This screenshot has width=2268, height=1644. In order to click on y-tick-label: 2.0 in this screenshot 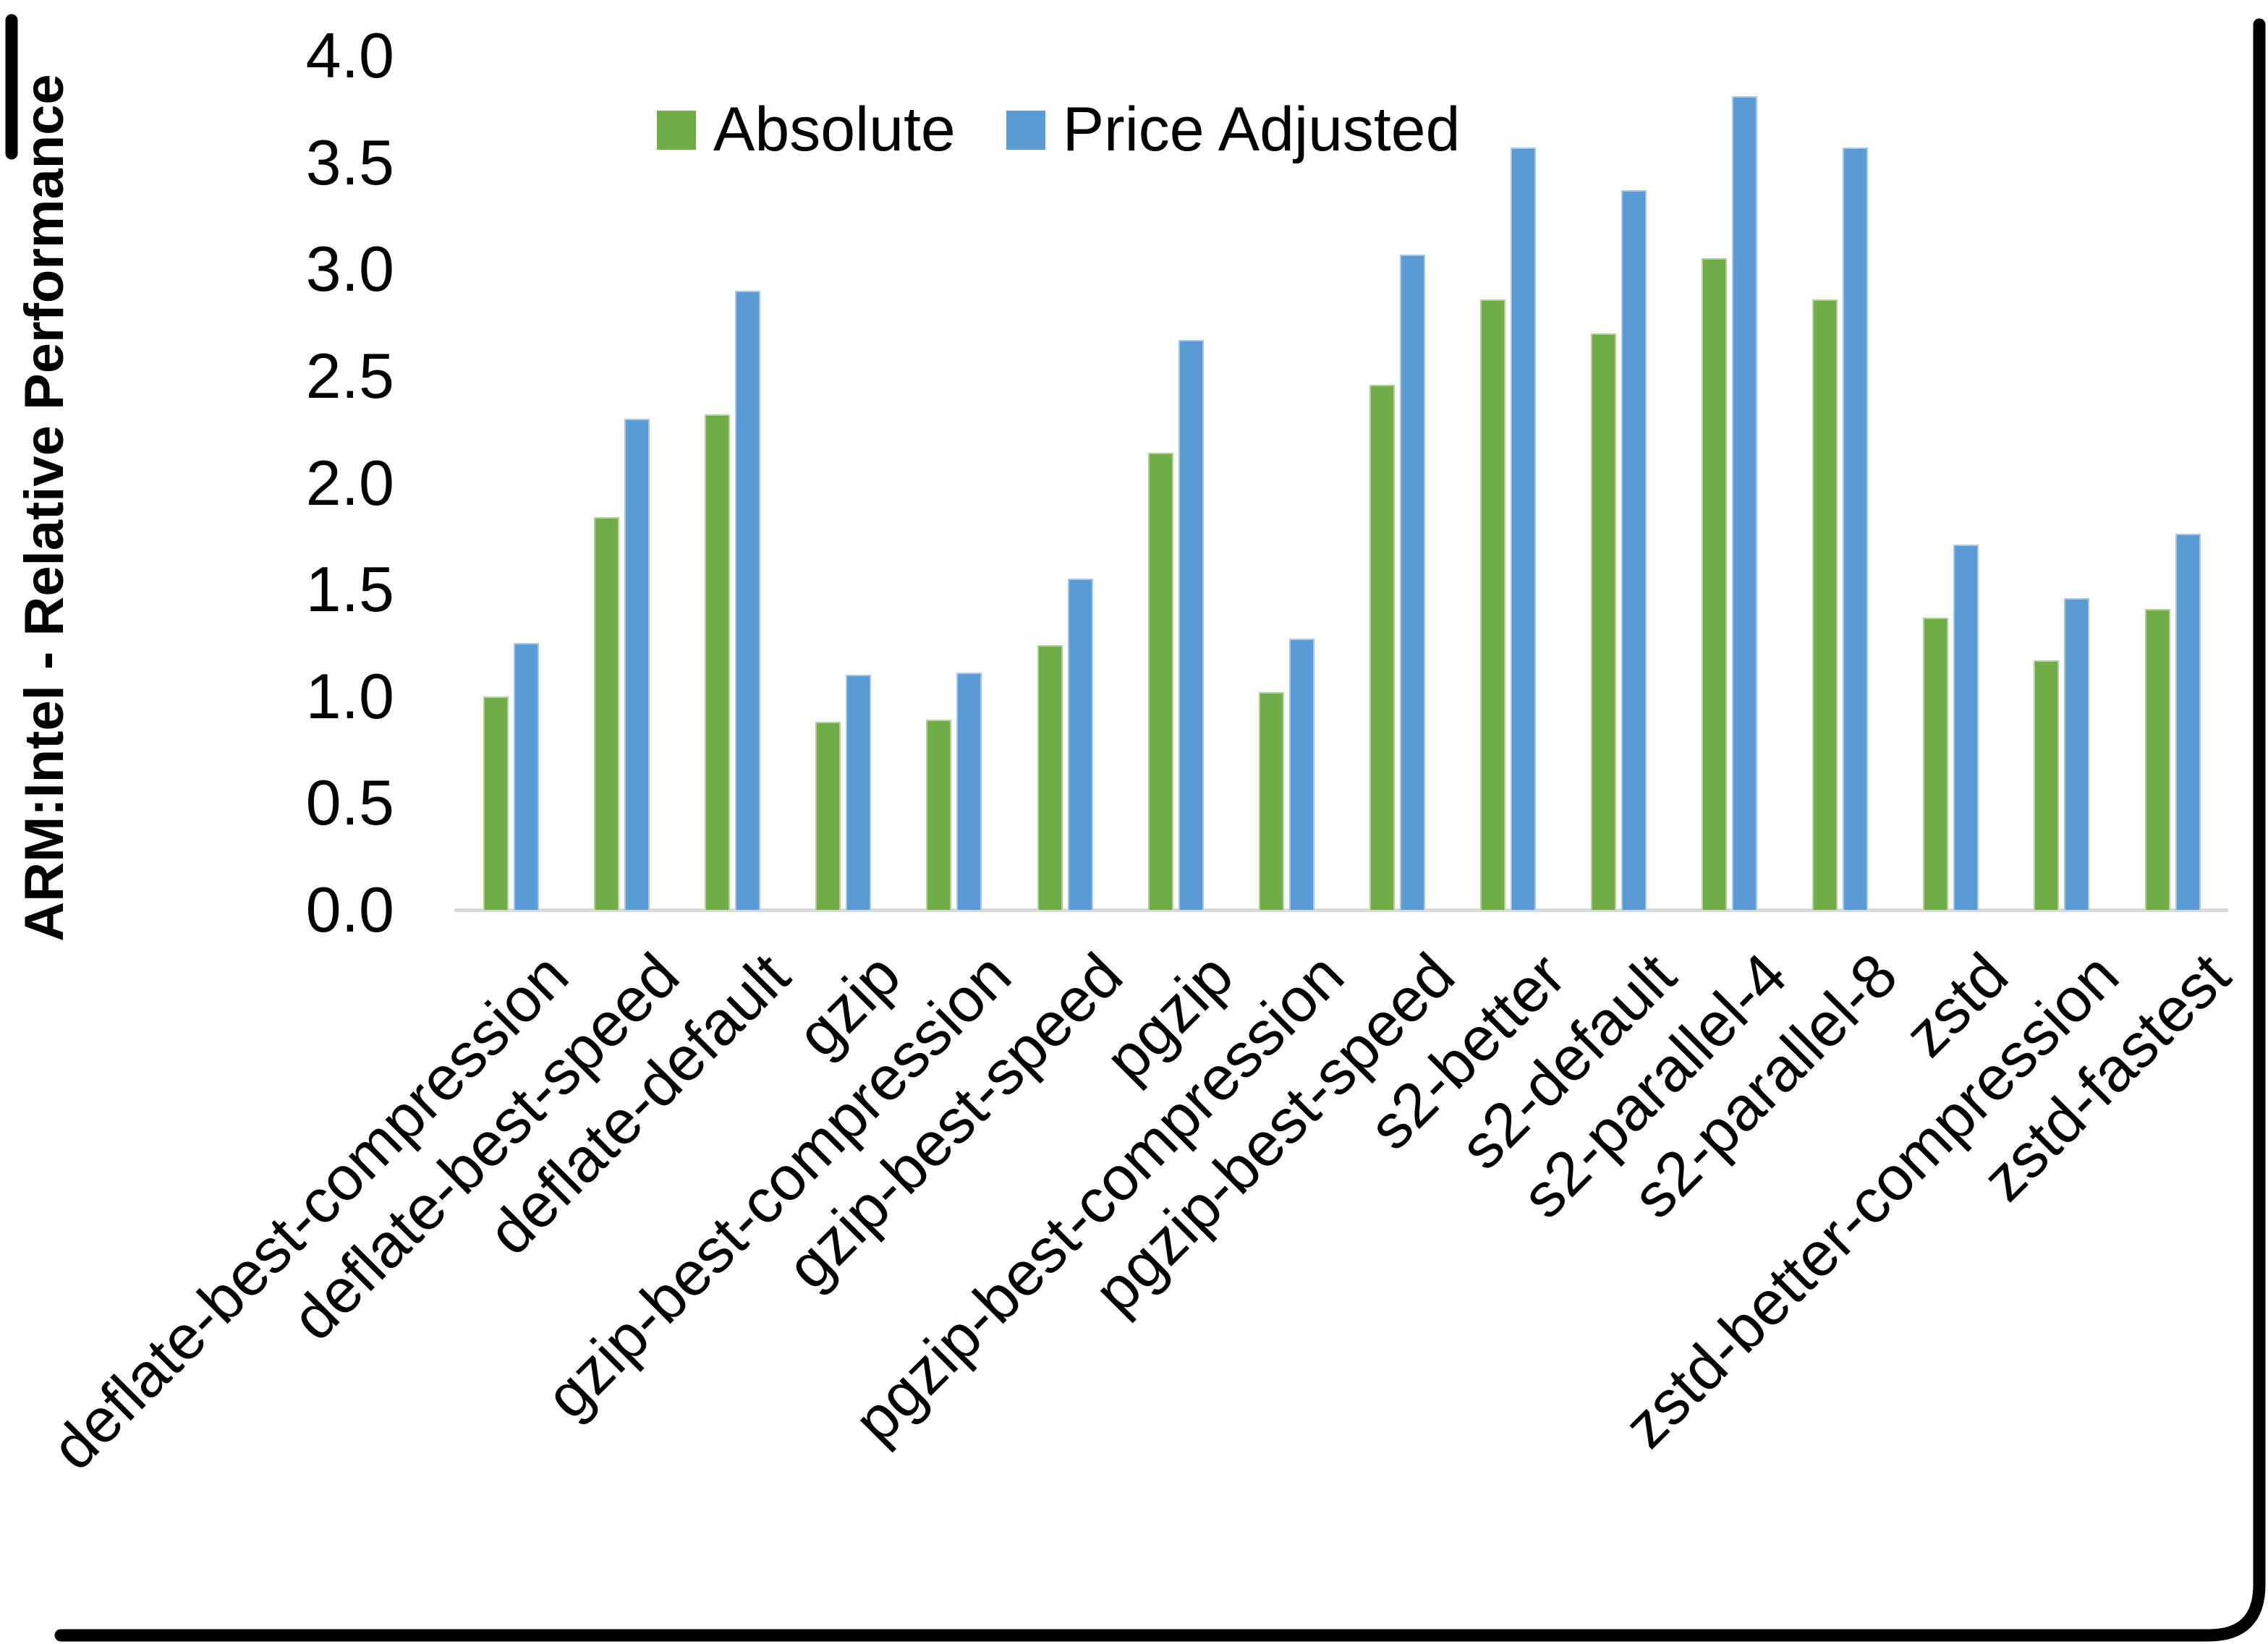, I will do `click(349, 482)`.